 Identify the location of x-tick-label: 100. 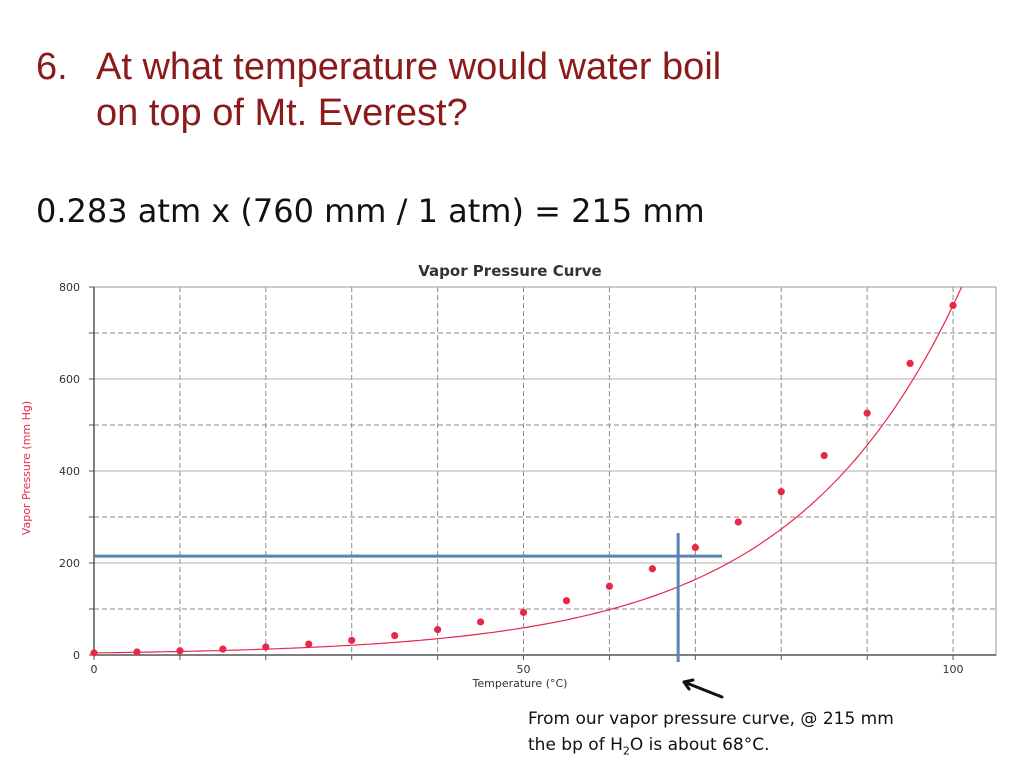
(953, 669).